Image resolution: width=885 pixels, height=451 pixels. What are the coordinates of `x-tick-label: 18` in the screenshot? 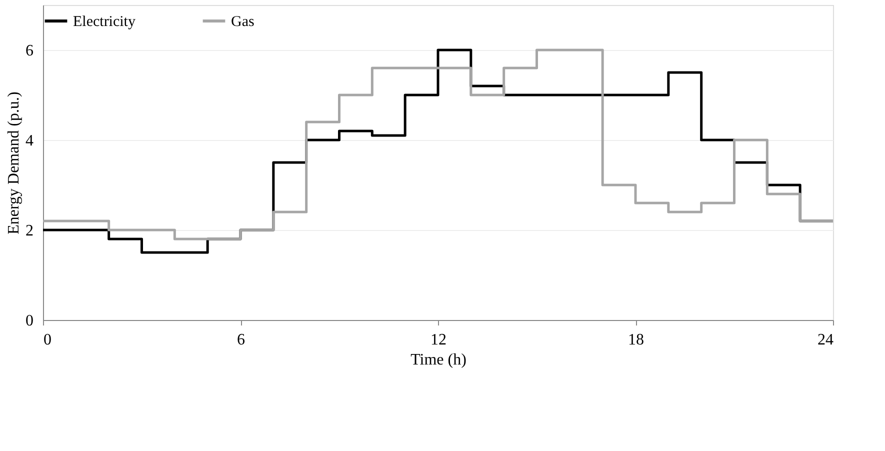 It's located at (636, 340).